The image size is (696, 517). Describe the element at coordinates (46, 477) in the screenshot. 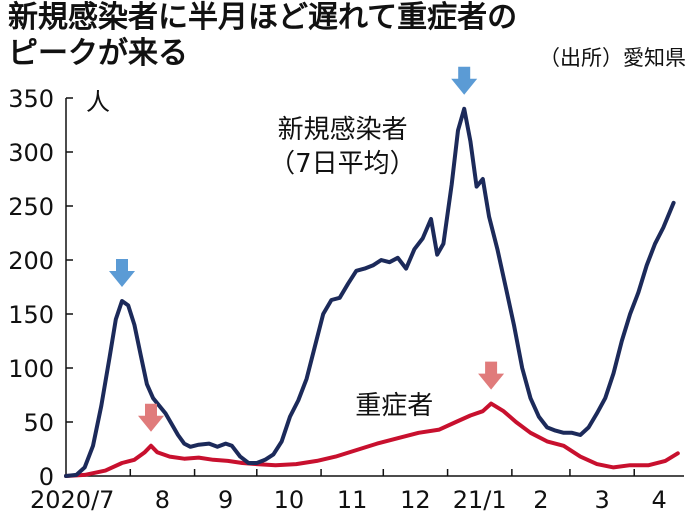

I see `y-tick-label: 0` at that location.